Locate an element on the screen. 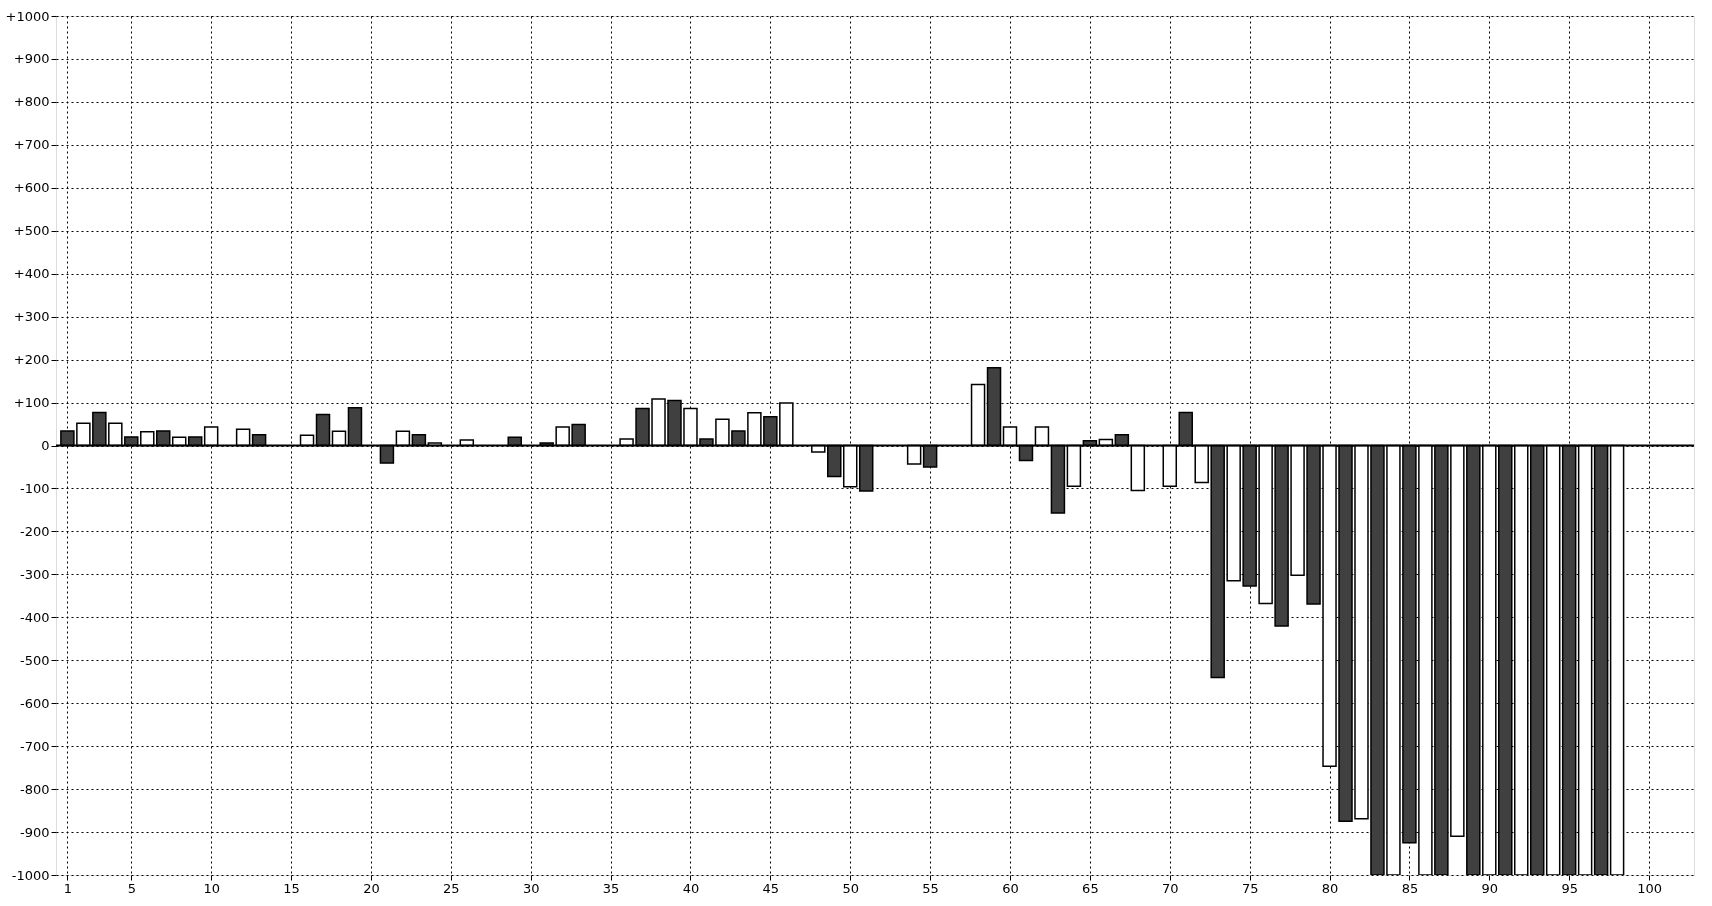 This screenshot has width=1712, height=906. y-tick-label: -800 is located at coordinates (34, 789).